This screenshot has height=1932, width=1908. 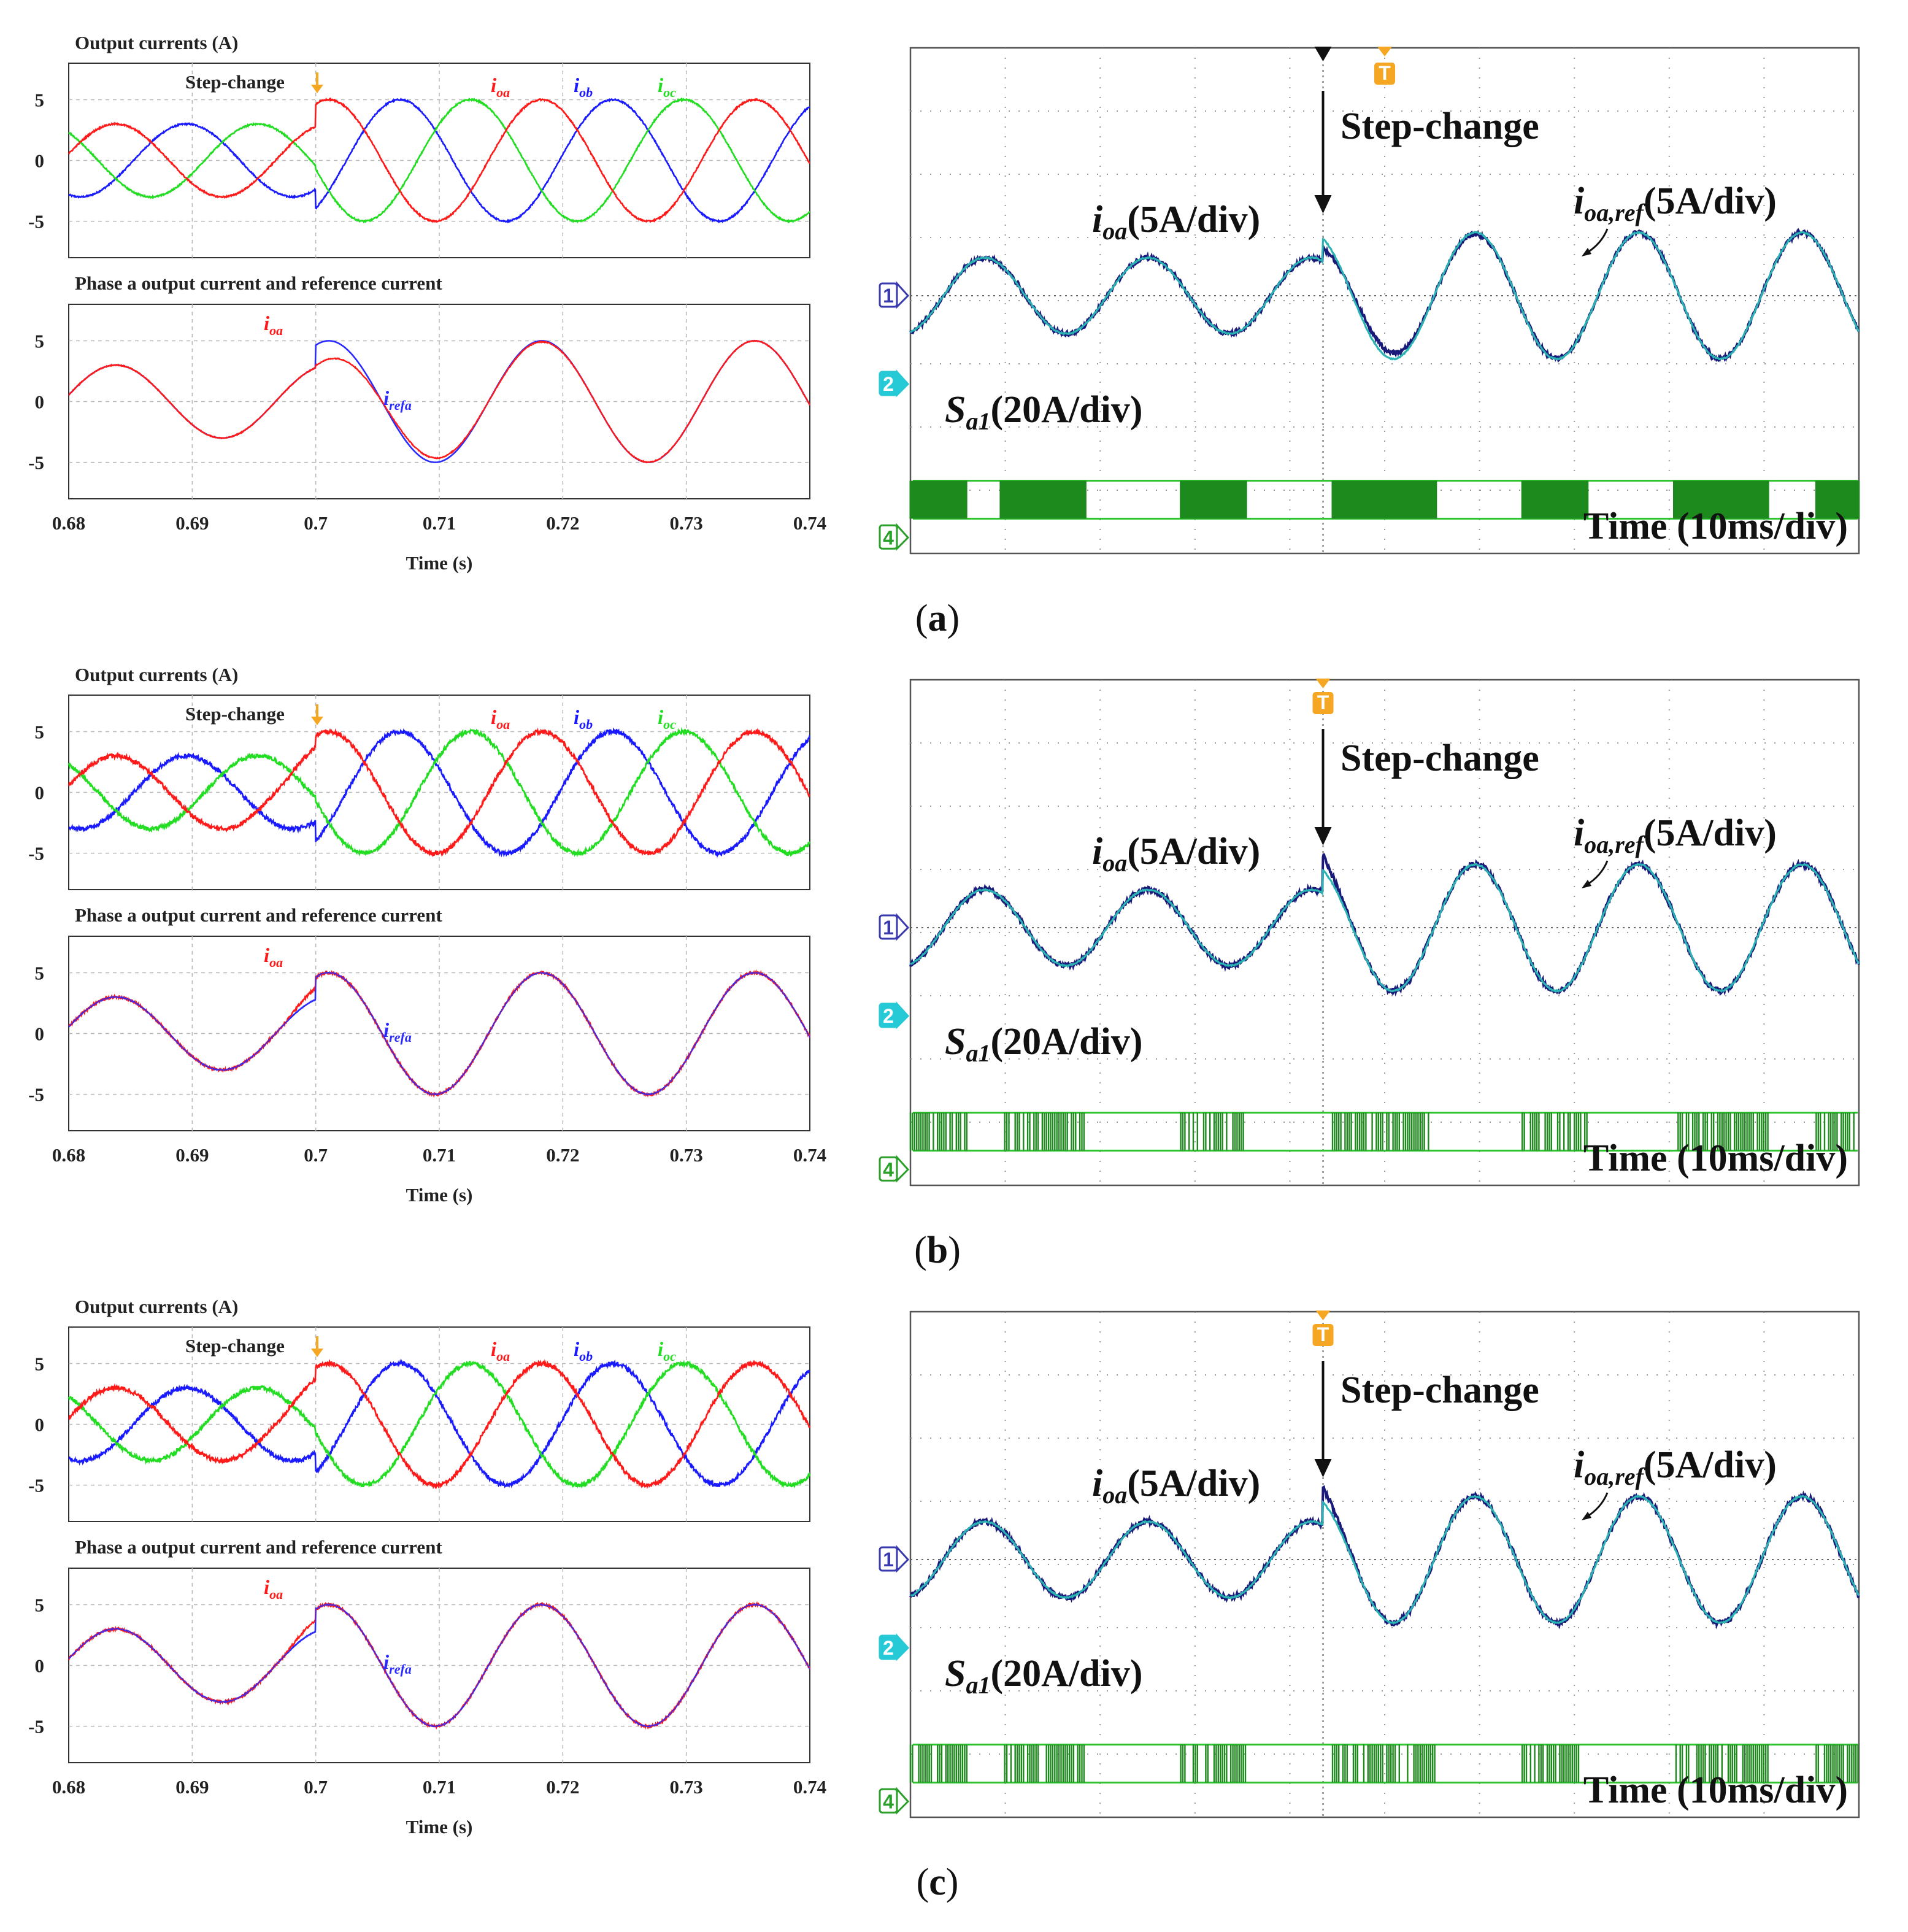 I want to click on scope-time-marker, so click(x=1323, y=54).